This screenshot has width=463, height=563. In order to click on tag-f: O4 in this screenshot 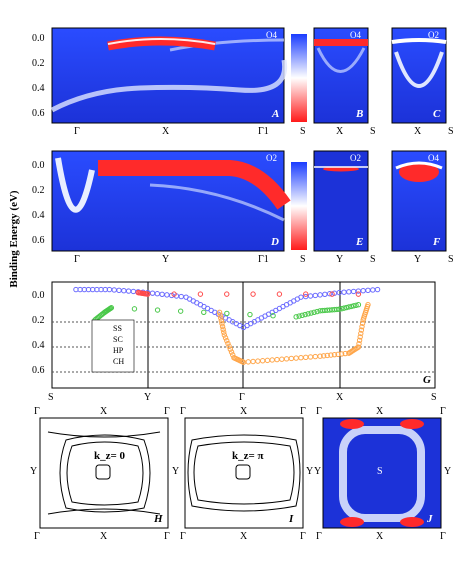, I will do `click(433, 158)`.